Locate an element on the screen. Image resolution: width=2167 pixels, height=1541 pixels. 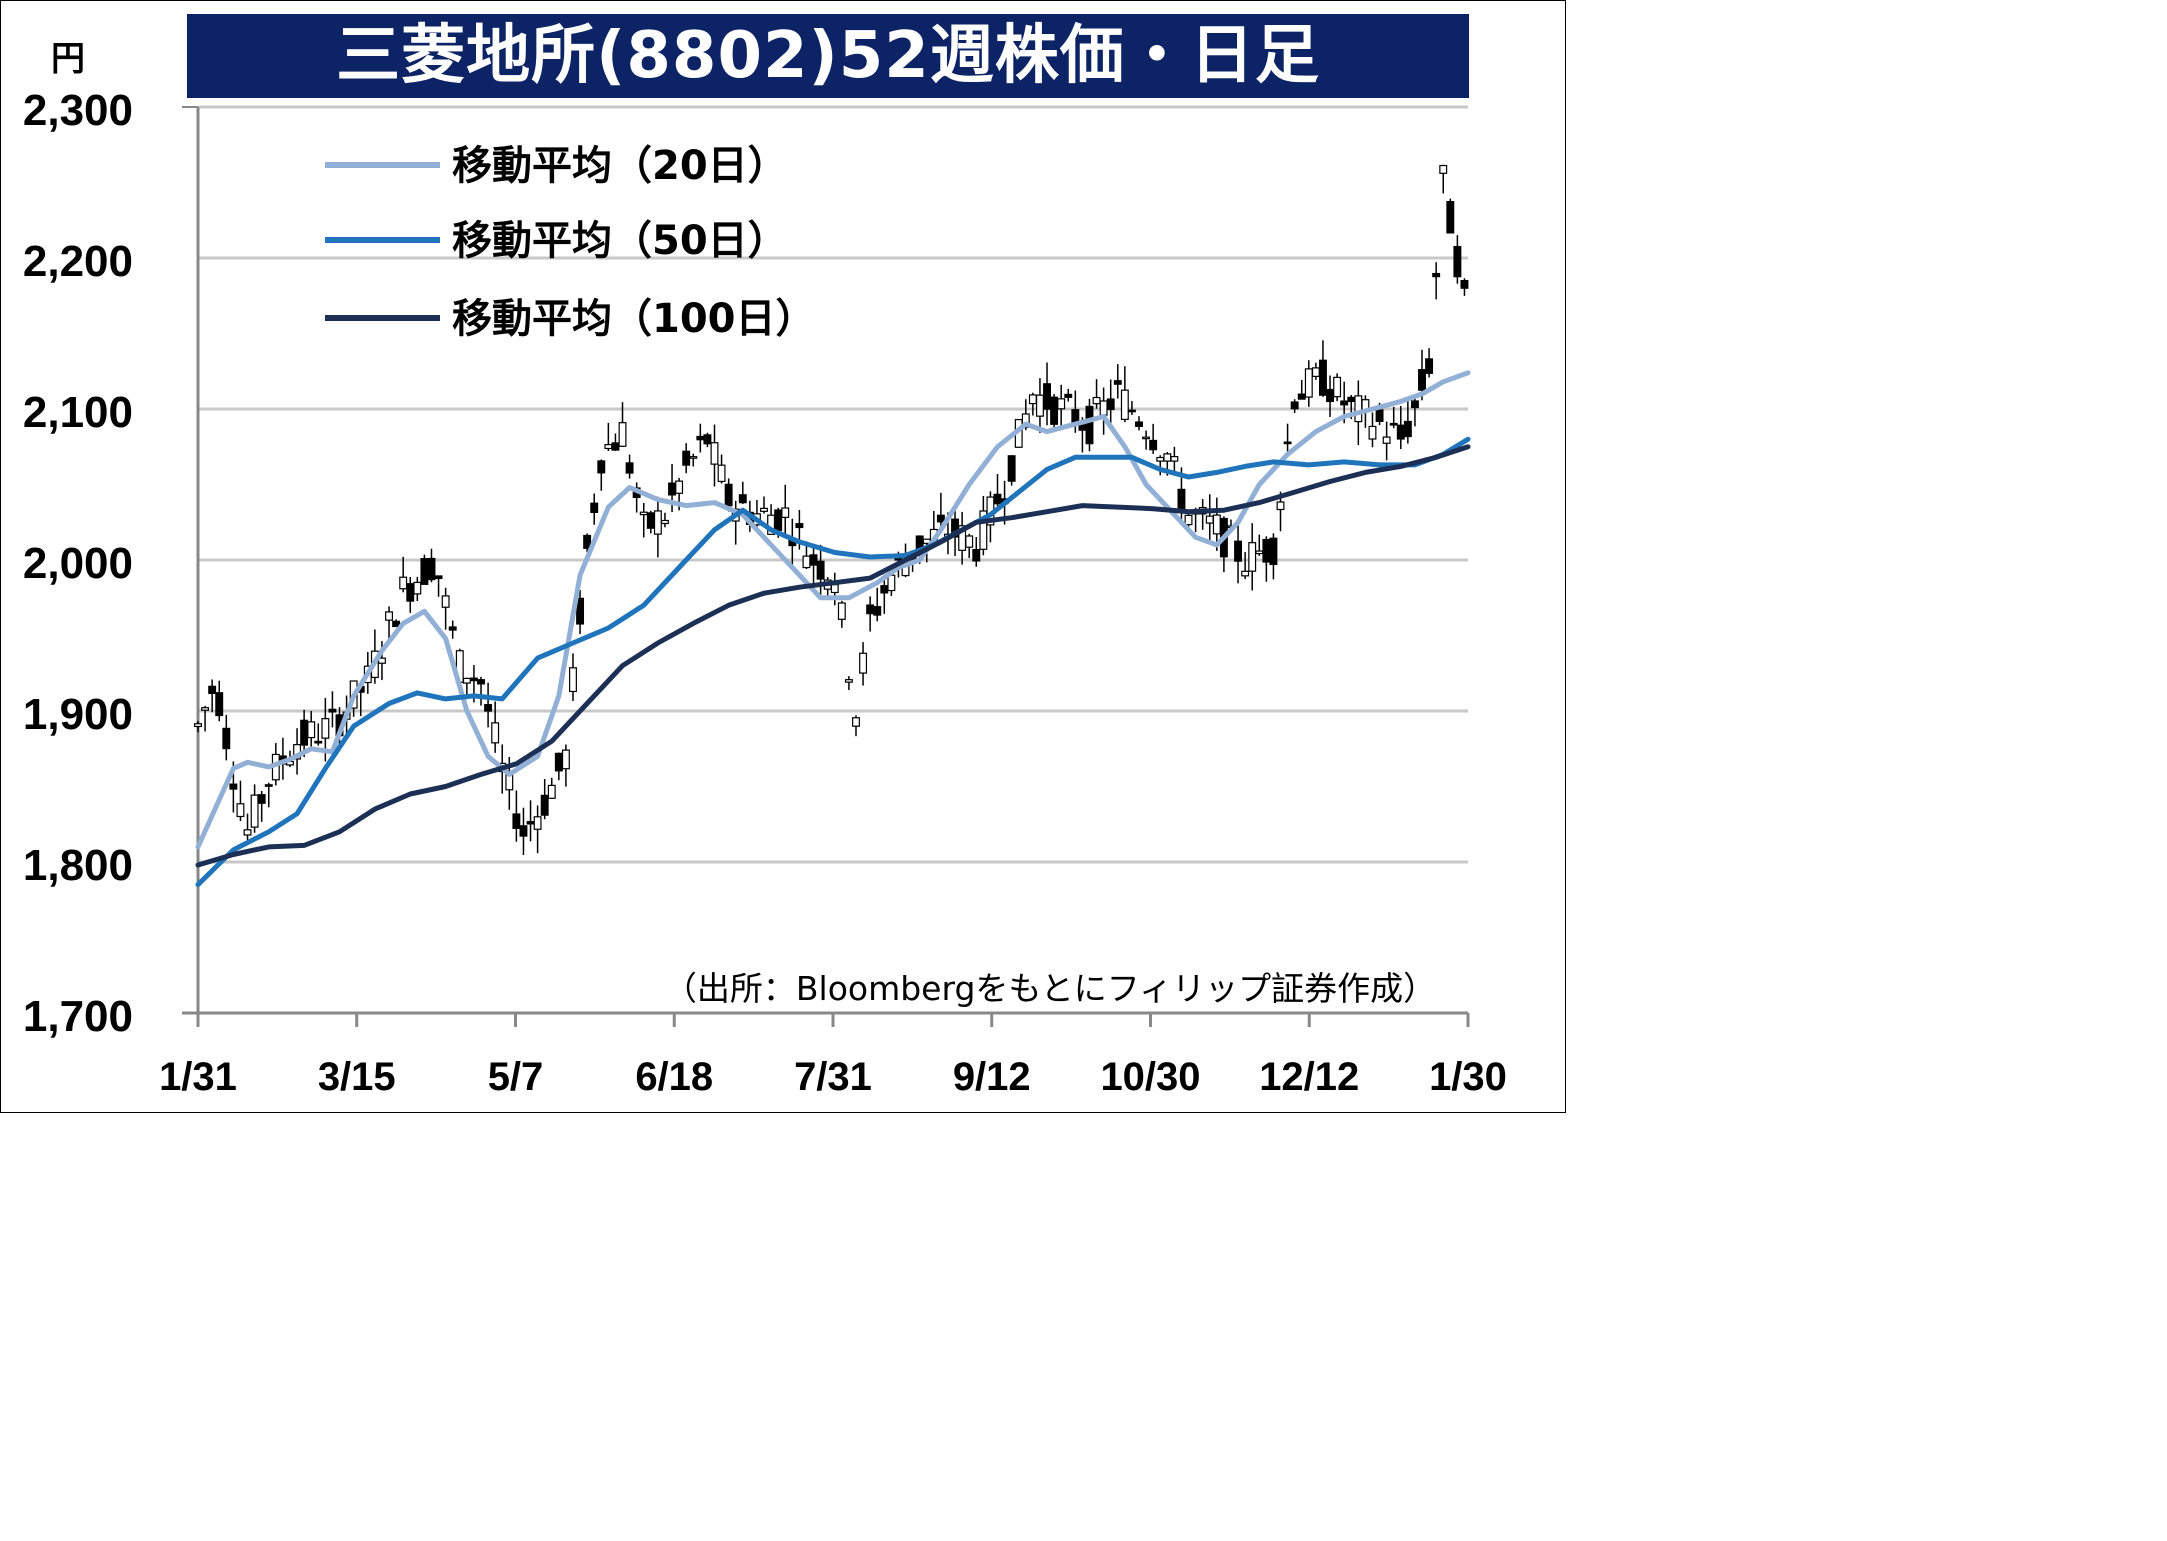
legend-label-ma20: 移動平均（20日） is located at coordinates (620, 166).